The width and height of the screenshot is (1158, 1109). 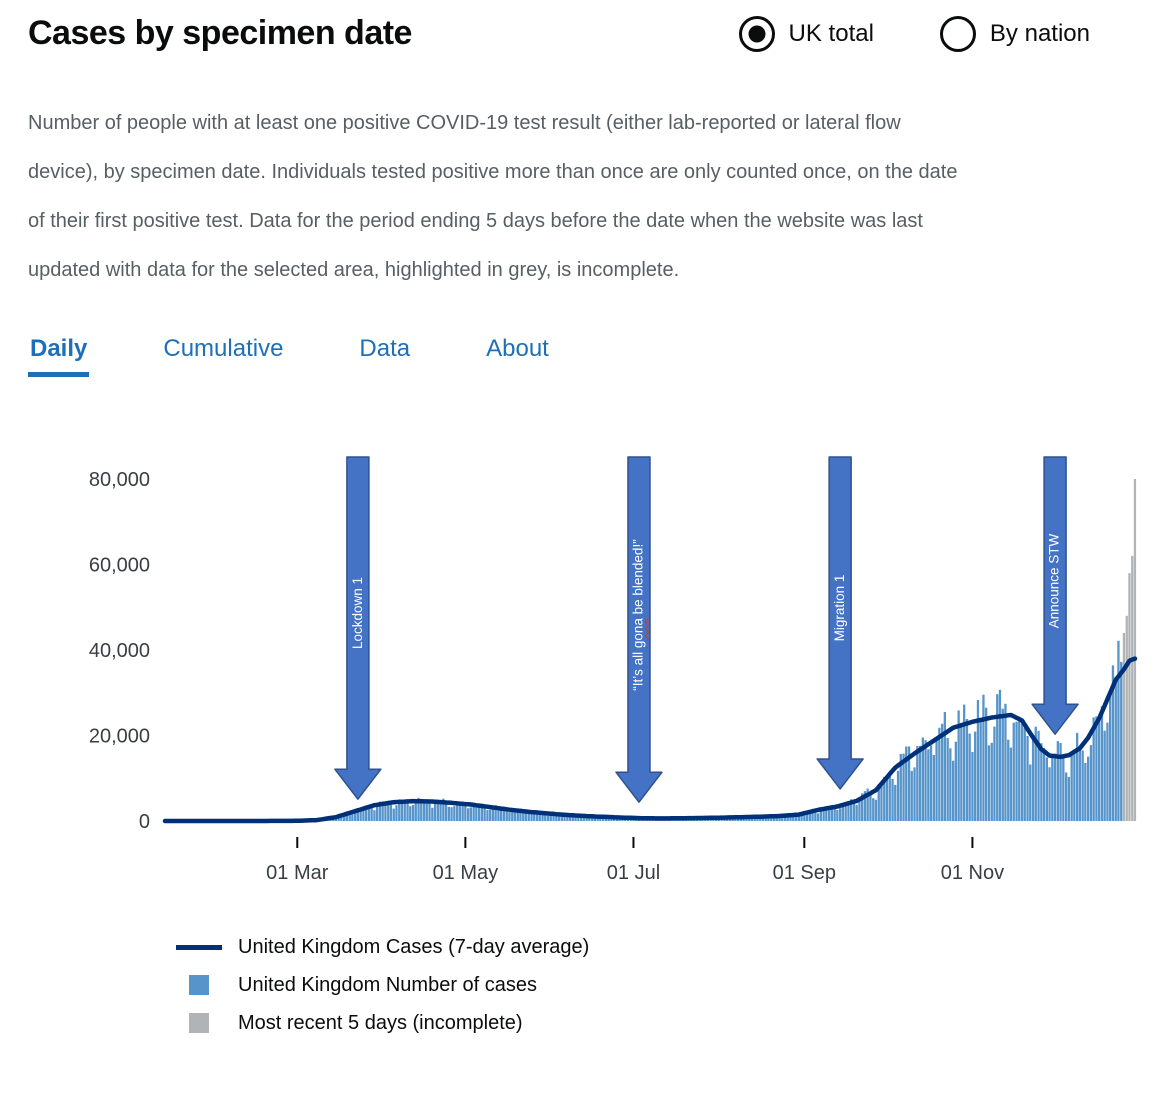 What do you see at coordinates (667, 947) in the screenshot?
I see `legend-item-average-line: United Kingdom Cases (7-day average)` at bounding box center [667, 947].